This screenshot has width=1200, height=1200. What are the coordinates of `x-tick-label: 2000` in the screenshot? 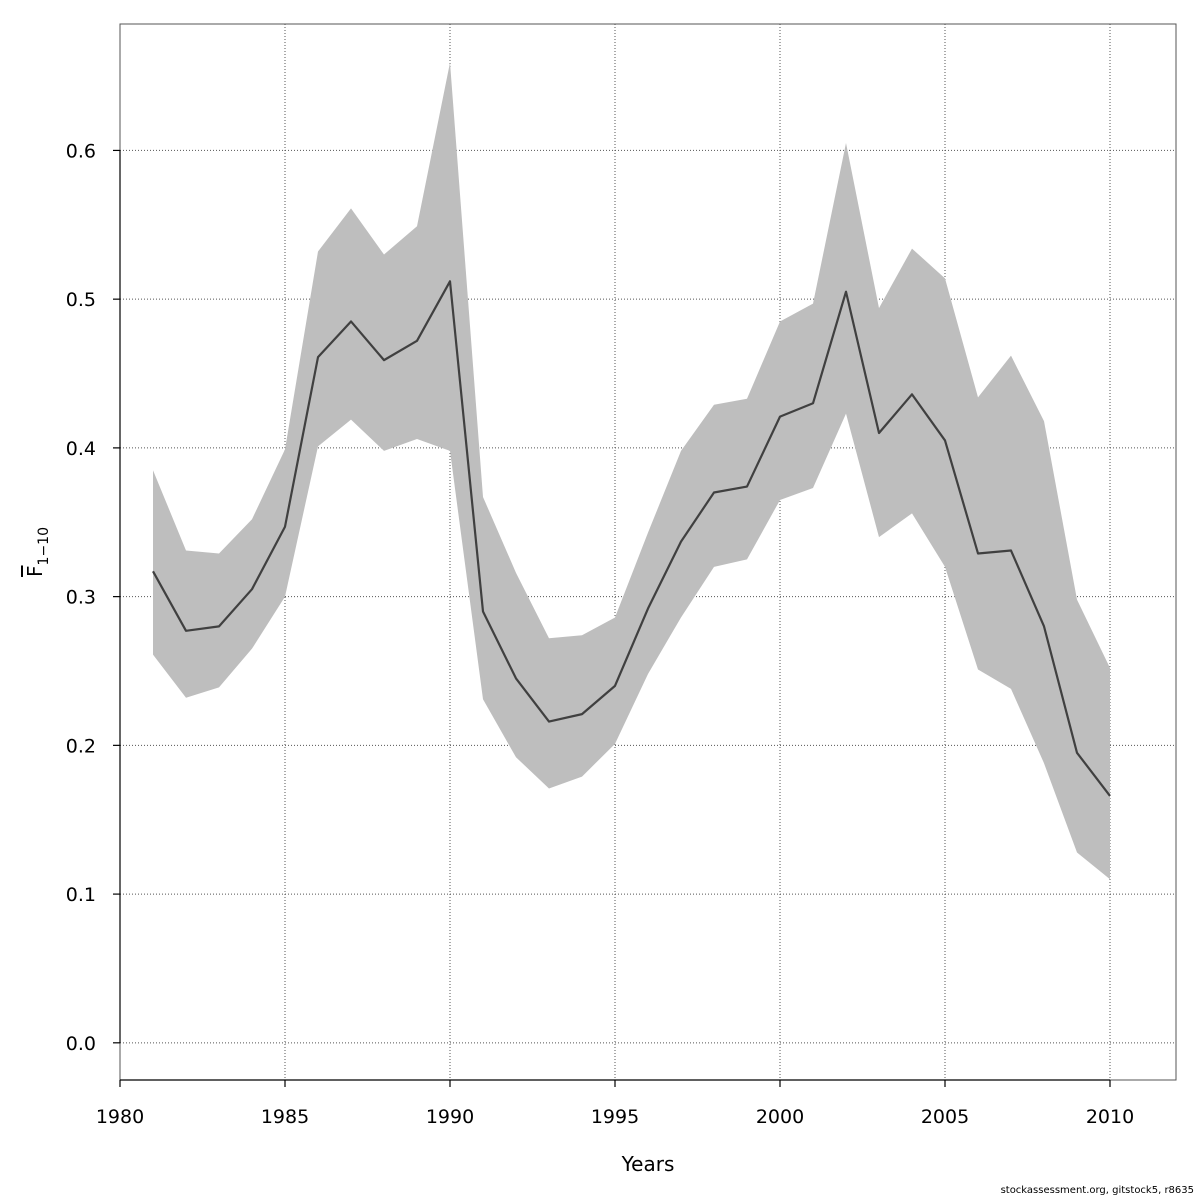 It's located at (780, 1117).